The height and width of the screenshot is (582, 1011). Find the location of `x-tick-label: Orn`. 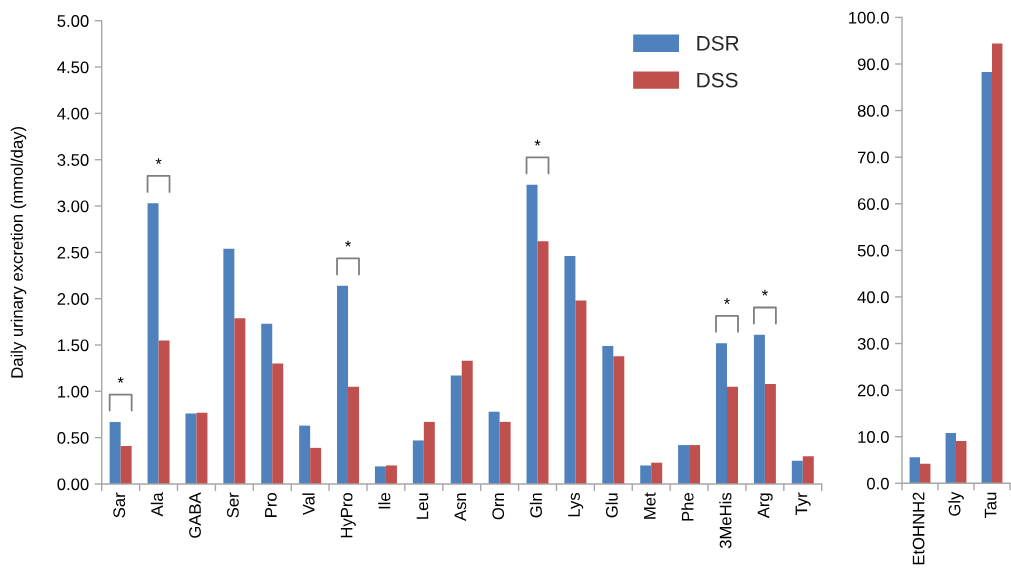

x-tick-label: Orn is located at coordinates (498, 506).